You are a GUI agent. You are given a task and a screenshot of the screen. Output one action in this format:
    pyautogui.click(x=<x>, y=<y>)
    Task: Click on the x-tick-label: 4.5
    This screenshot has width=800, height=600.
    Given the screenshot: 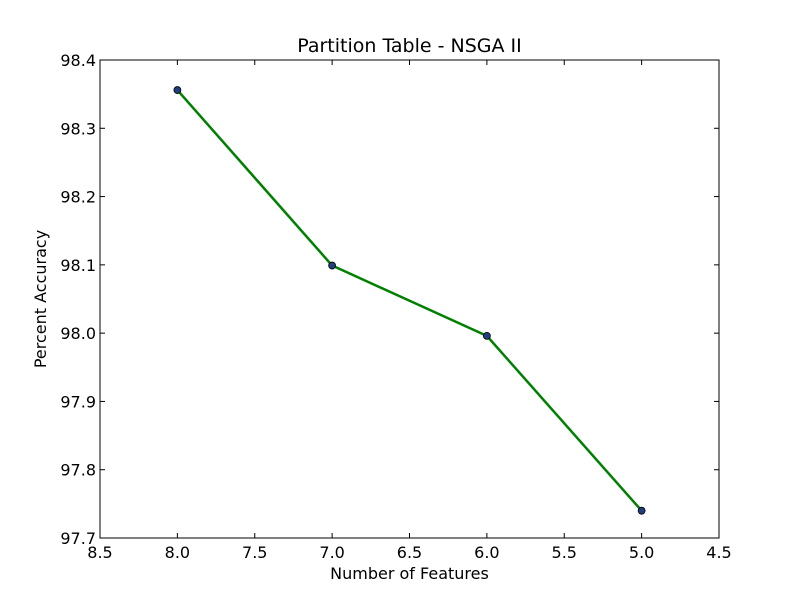 What is the action you would take?
    pyautogui.click(x=718, y=552)
    